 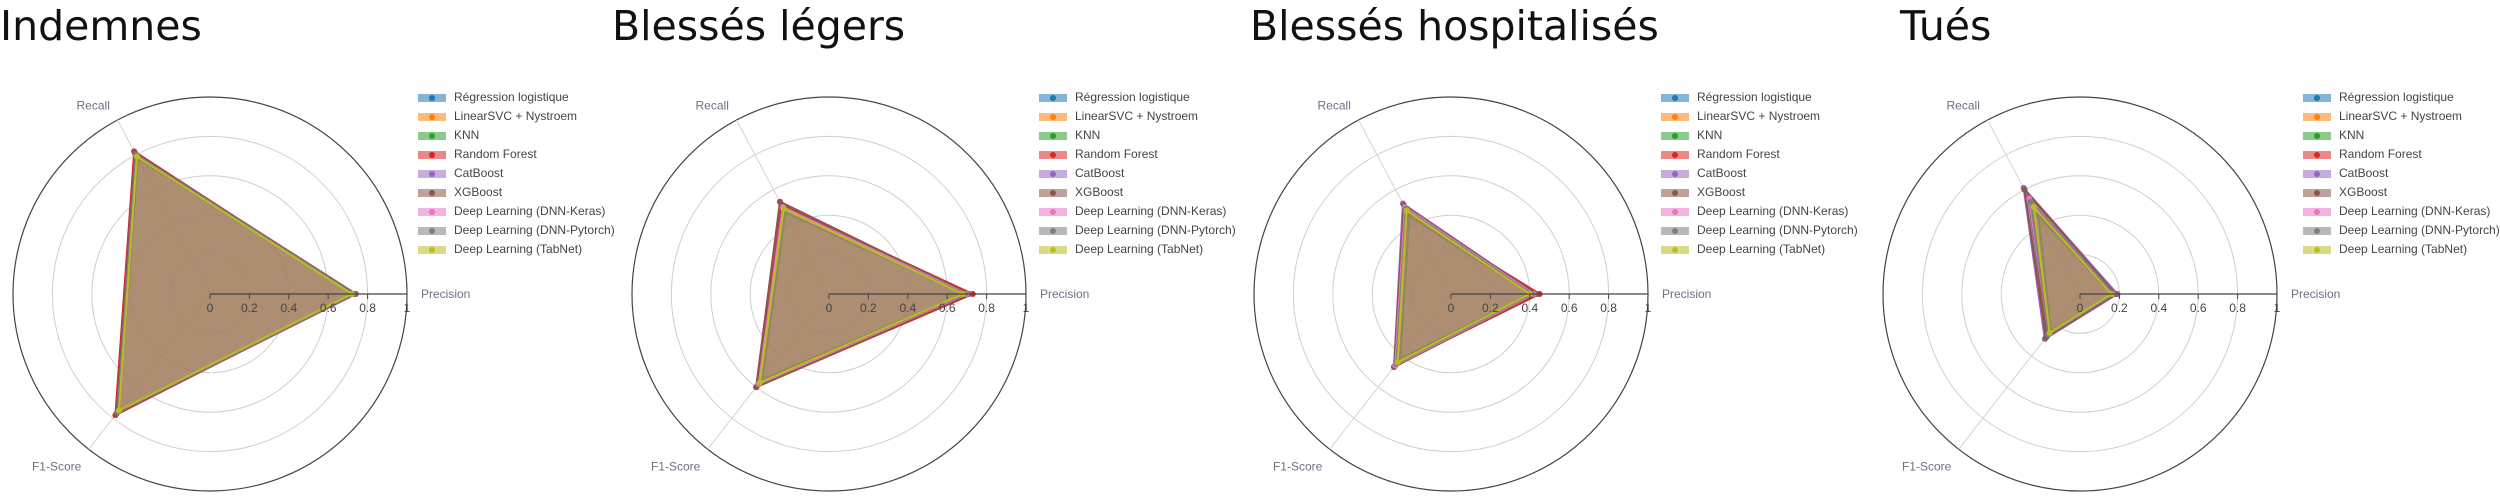 What do you see at coordinates (2419, 230) in the screenshot?
I see `legend-label: Deep Learning (DNN-Pytorch)` at bounding box center [2419, 230].